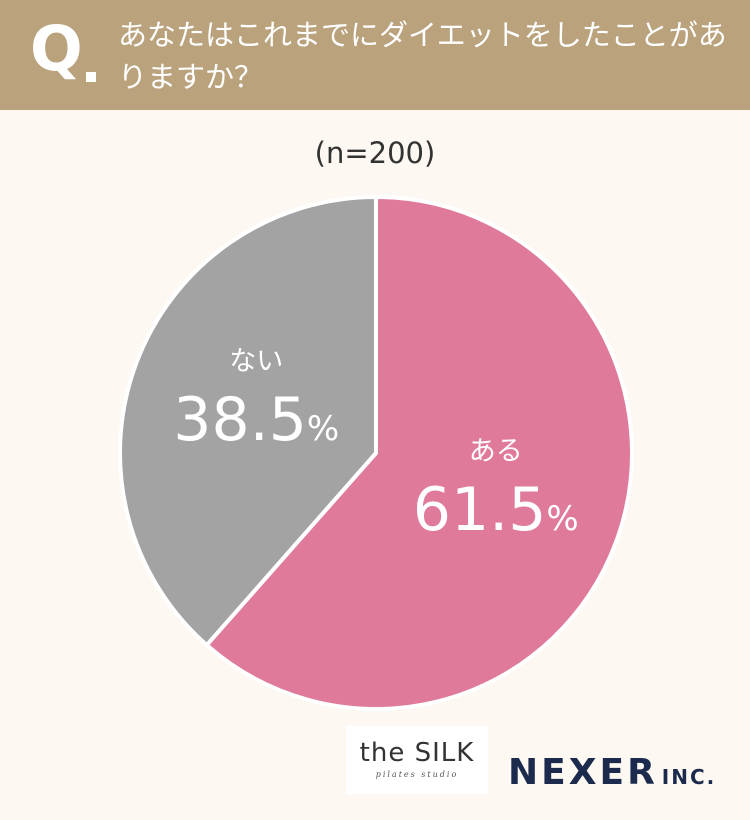 Image resolution: width=750 pixels, height=820 pixels. Describe the element at coordinates (417, 774) in the screenshot. I see `the-silk-logo-tagline: pilates studio` at that location.